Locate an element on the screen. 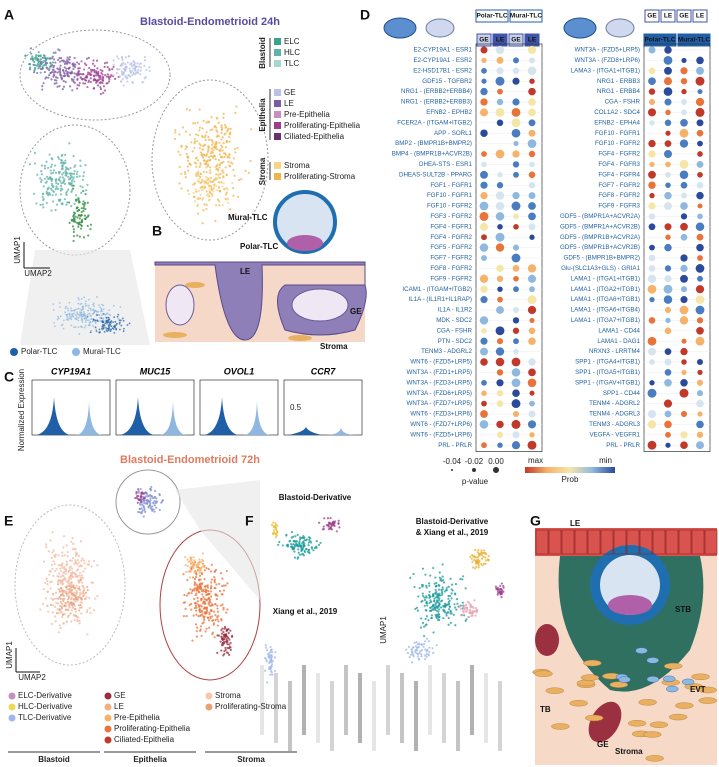 Image resolution: width=719 pixels, height=767 pixels. row-label: FGF3 - FGFR2 is located at coordinates (451, 216).